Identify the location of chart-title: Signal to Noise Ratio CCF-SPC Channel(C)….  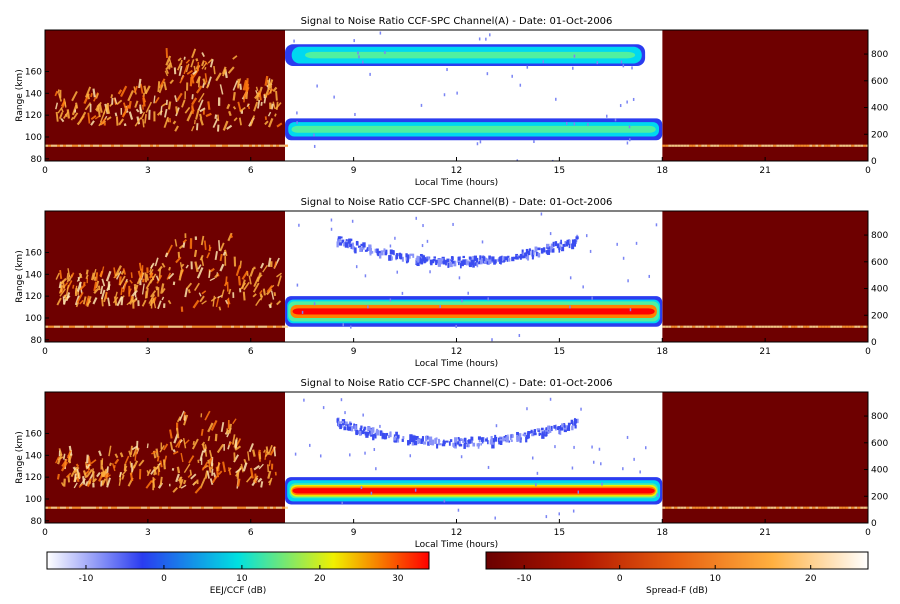
(457, 383).